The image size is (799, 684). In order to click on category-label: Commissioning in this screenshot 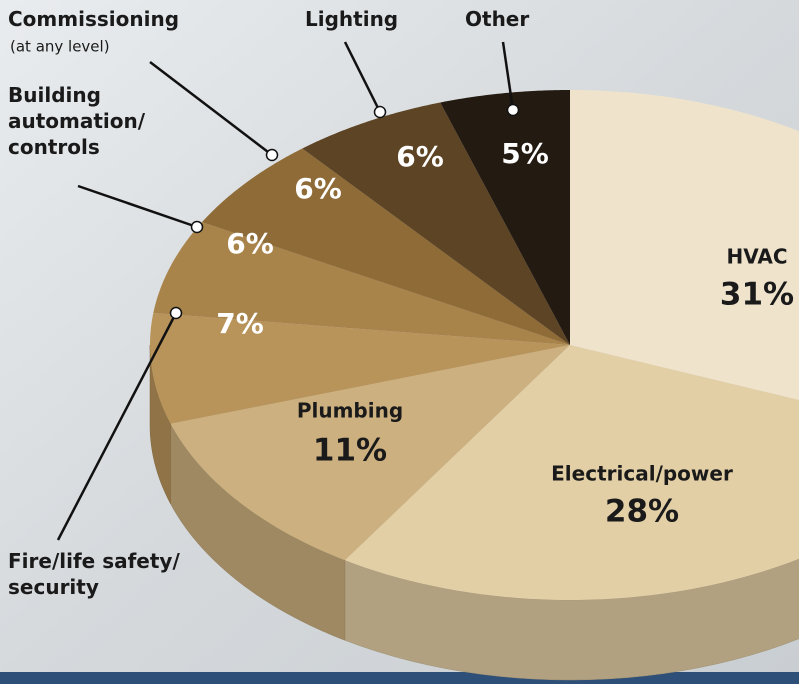, I will do `click(94, 19)`.